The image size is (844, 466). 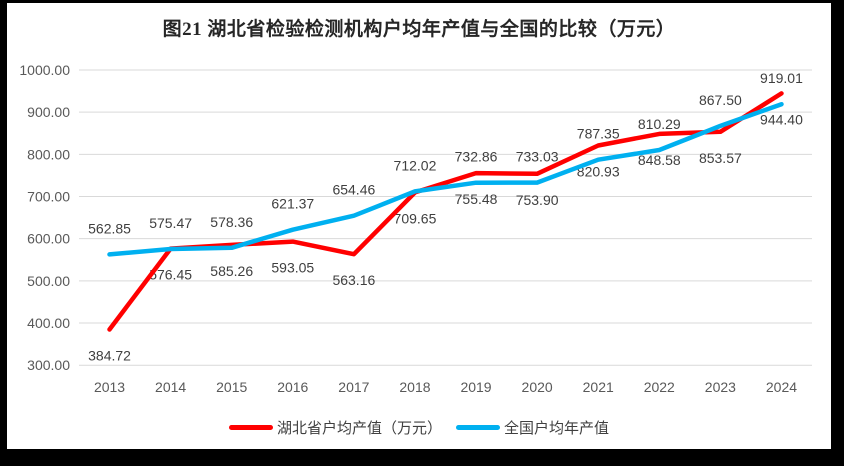 What do you see at coordinates (48, 112) in the screenshot?
I see `y-axis-tick-label: 900.00` at bounding box center [48, 112].